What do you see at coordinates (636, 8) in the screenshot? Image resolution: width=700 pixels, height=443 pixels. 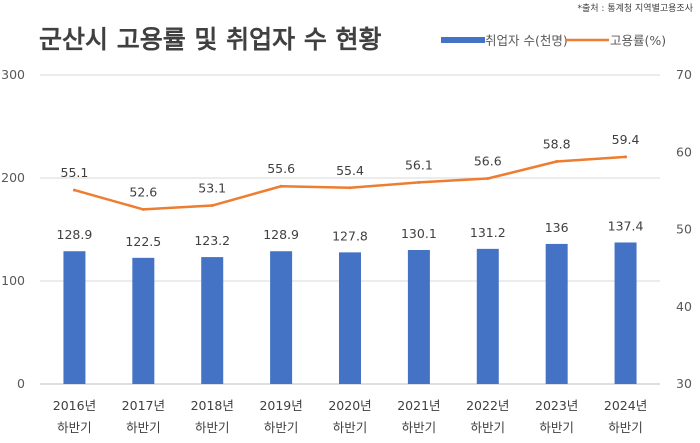 I see `source-note: *출처 : 통계청 지역별고용조사` at bounding box center [636, 8].